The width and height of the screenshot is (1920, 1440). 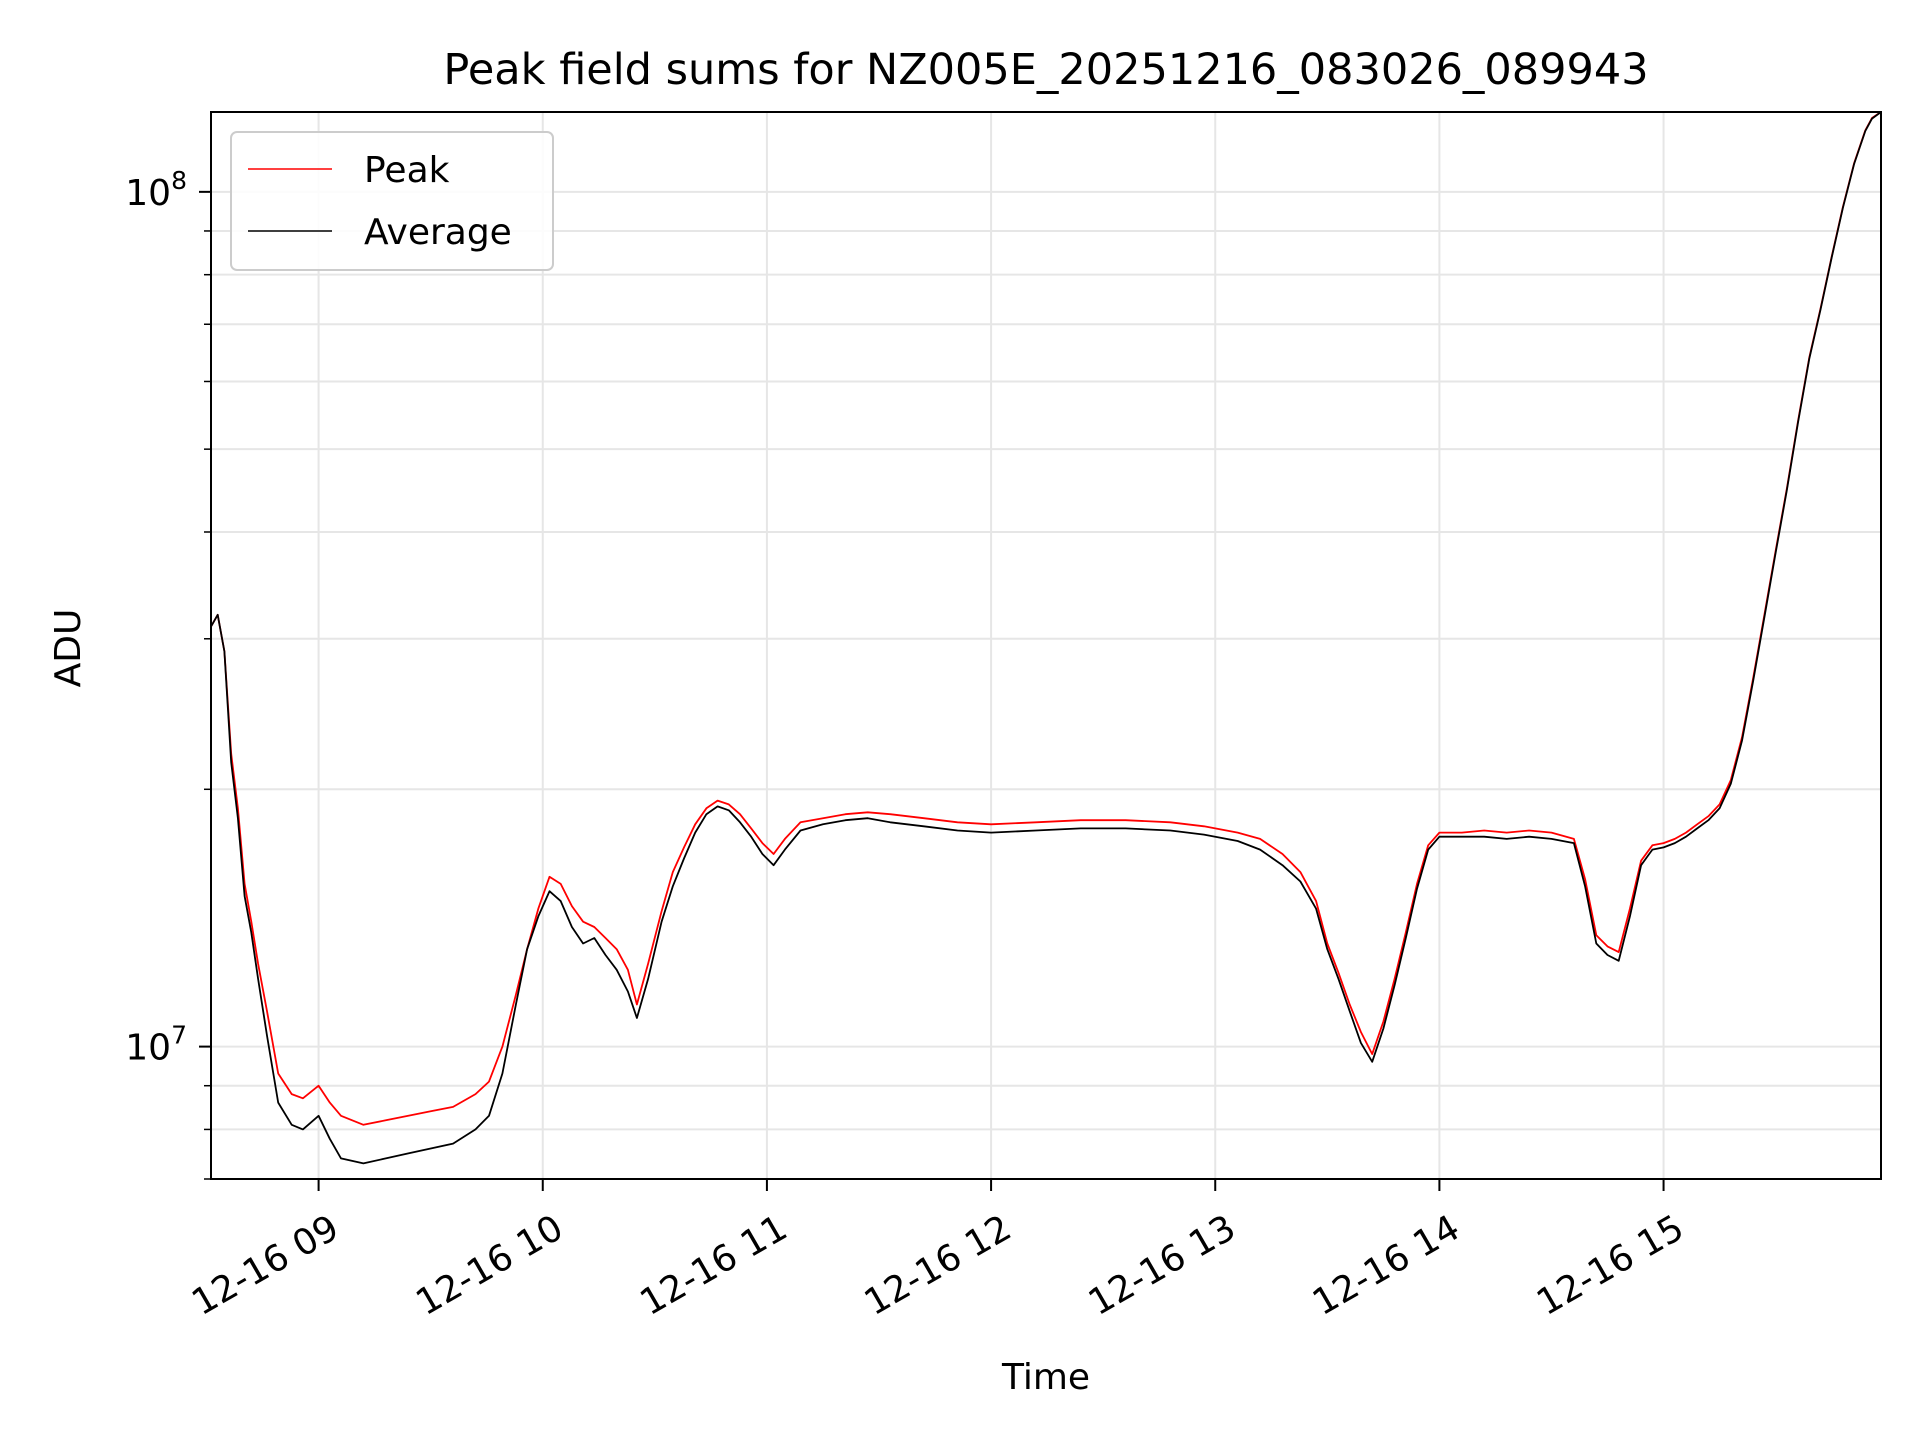 What do you see at coordinates (168, 673) in the screenshot?
I see `y-axis: 10⁷ 10⁸` at bounding box center [168, 673].